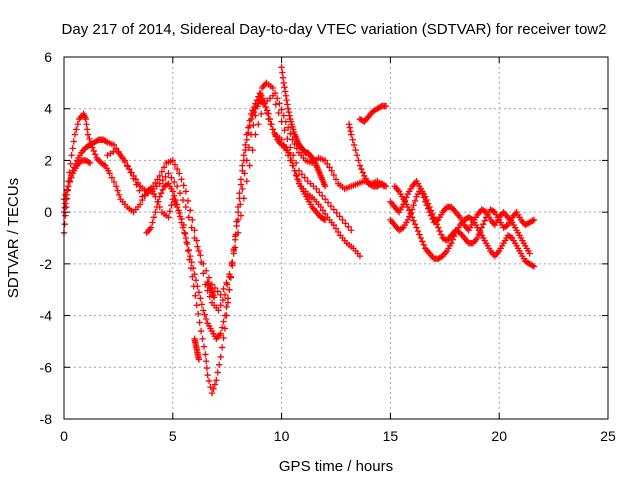  What do you see at coordinates (173, 436) in the screenshot?
I see `x-tick-label: 5` at bounding box center [173, 436].